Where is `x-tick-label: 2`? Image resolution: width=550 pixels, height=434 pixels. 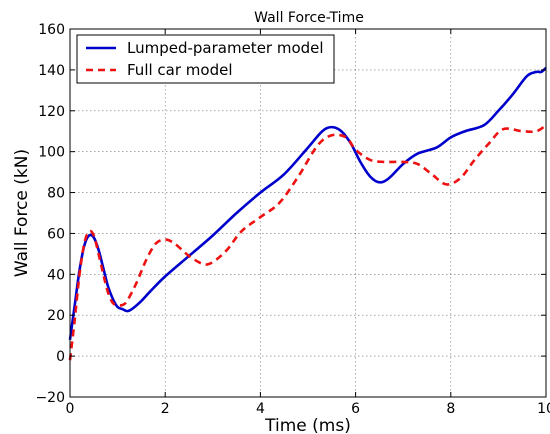
x-tick-label: 2 is located at coordinates (165, 409).